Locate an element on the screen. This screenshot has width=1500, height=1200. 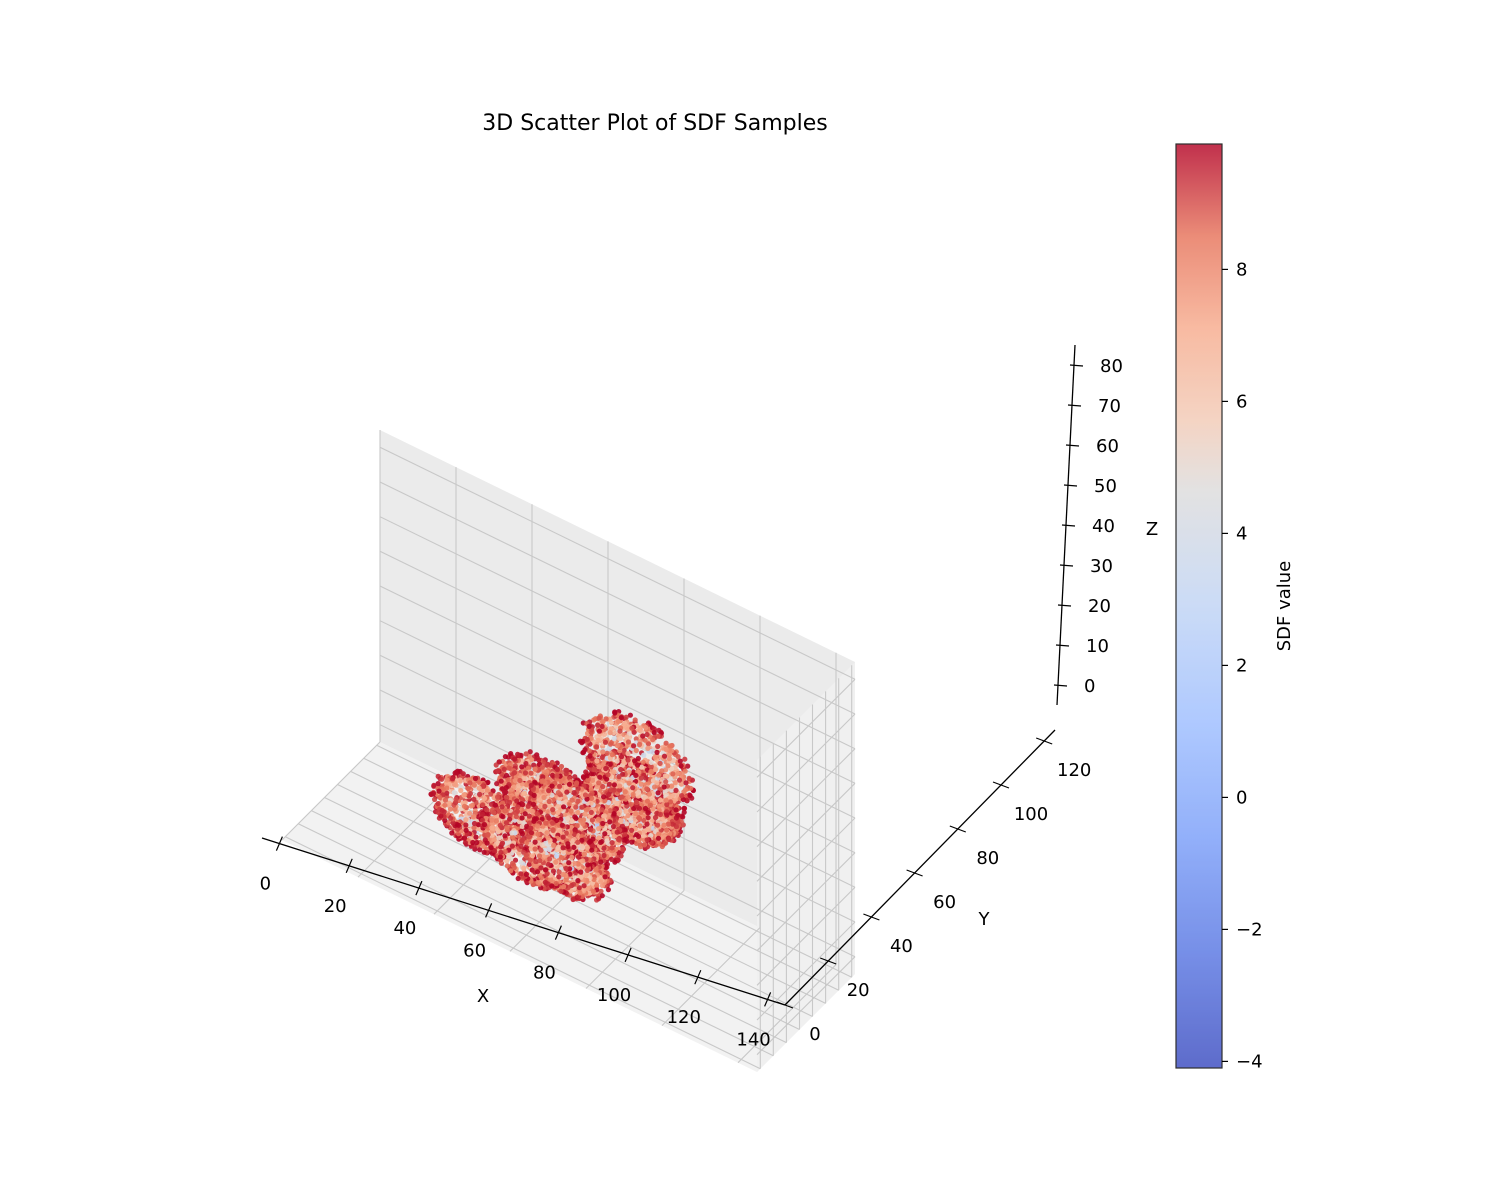
x-tick-label: 140 is located at coordinates (753, 1039).